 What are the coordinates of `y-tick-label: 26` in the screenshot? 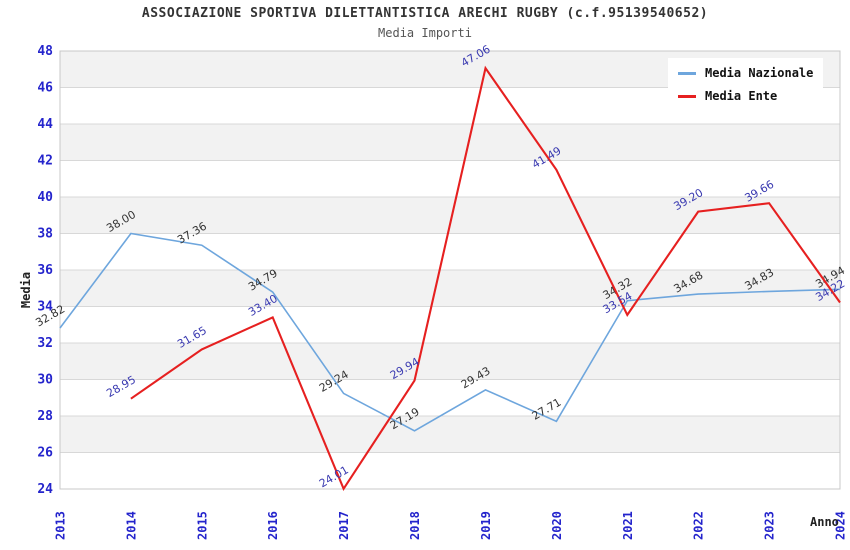 It's located at (45, 453).